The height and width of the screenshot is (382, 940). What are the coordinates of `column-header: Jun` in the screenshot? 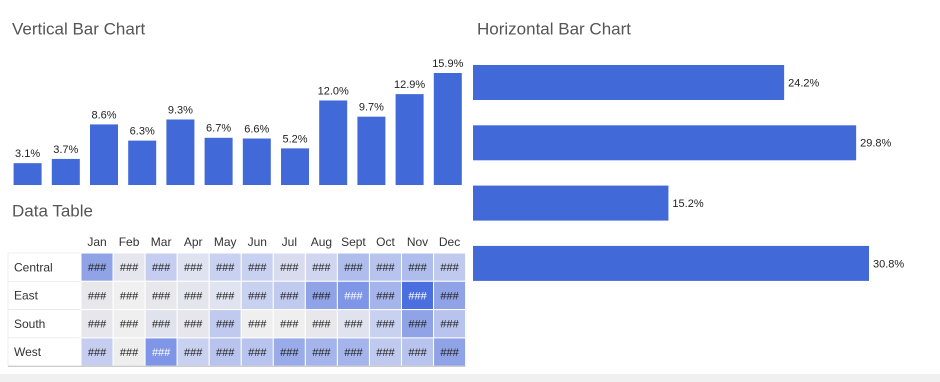 It's located at (257, 242).